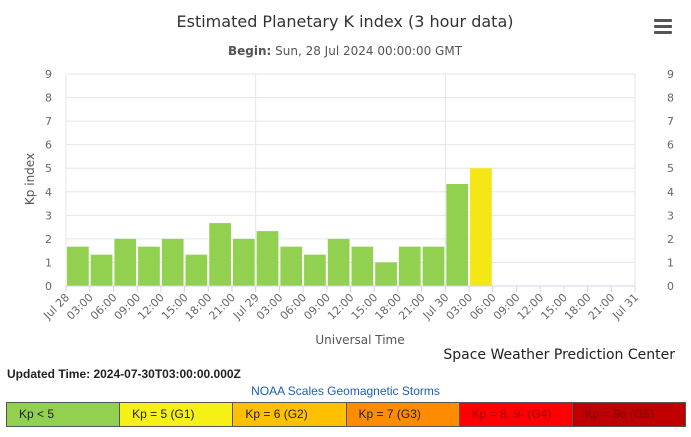 The width and height of the screenshot is (691, 437). Describe the element at coordinates (48, 215) in the screenshot. I see `y-tick-label-left: 3` at that location.